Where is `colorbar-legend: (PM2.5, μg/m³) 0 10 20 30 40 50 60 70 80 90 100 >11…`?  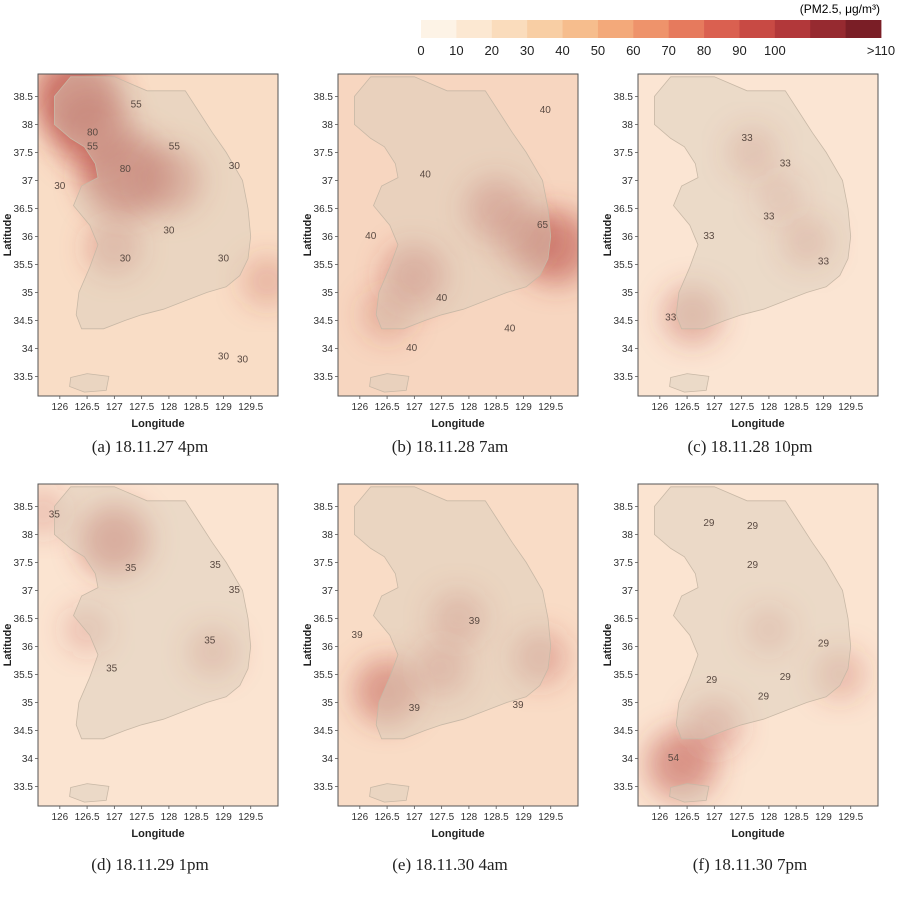 colorbar-legend: (PM2.5, μg/m³) 0 10 20 30 40 50 60 70 80 90 100 >11… is located at coordinates (656, 30).